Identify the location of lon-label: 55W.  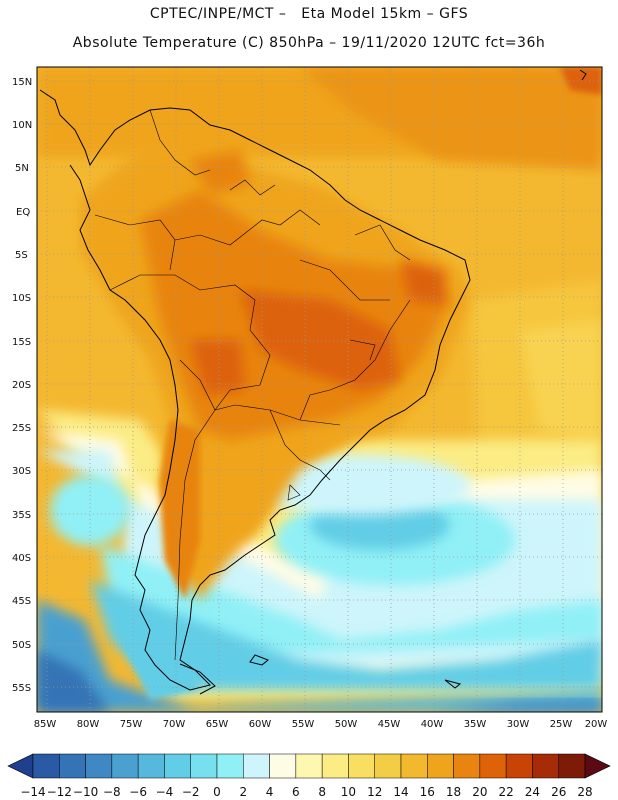
(303, 724).